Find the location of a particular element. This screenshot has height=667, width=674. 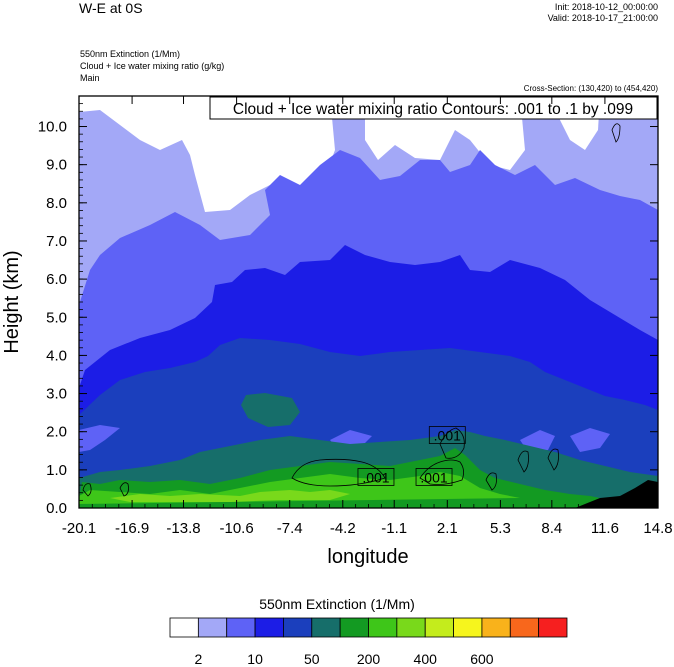

colorbar: 2 10 50 200 400 600 is located at coordinates (368, 642).